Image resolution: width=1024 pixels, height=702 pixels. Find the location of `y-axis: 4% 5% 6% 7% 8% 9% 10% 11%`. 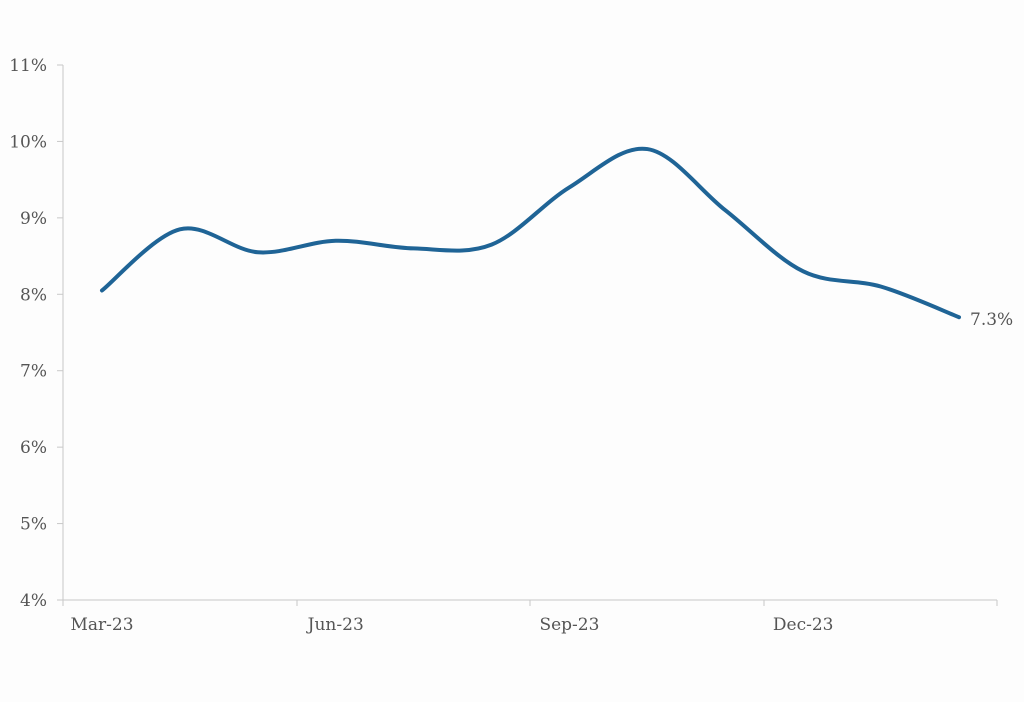

y-axis: 4% 5% 6% 7% 8% 9% 10% 11% is located at coordinates (36, 333).